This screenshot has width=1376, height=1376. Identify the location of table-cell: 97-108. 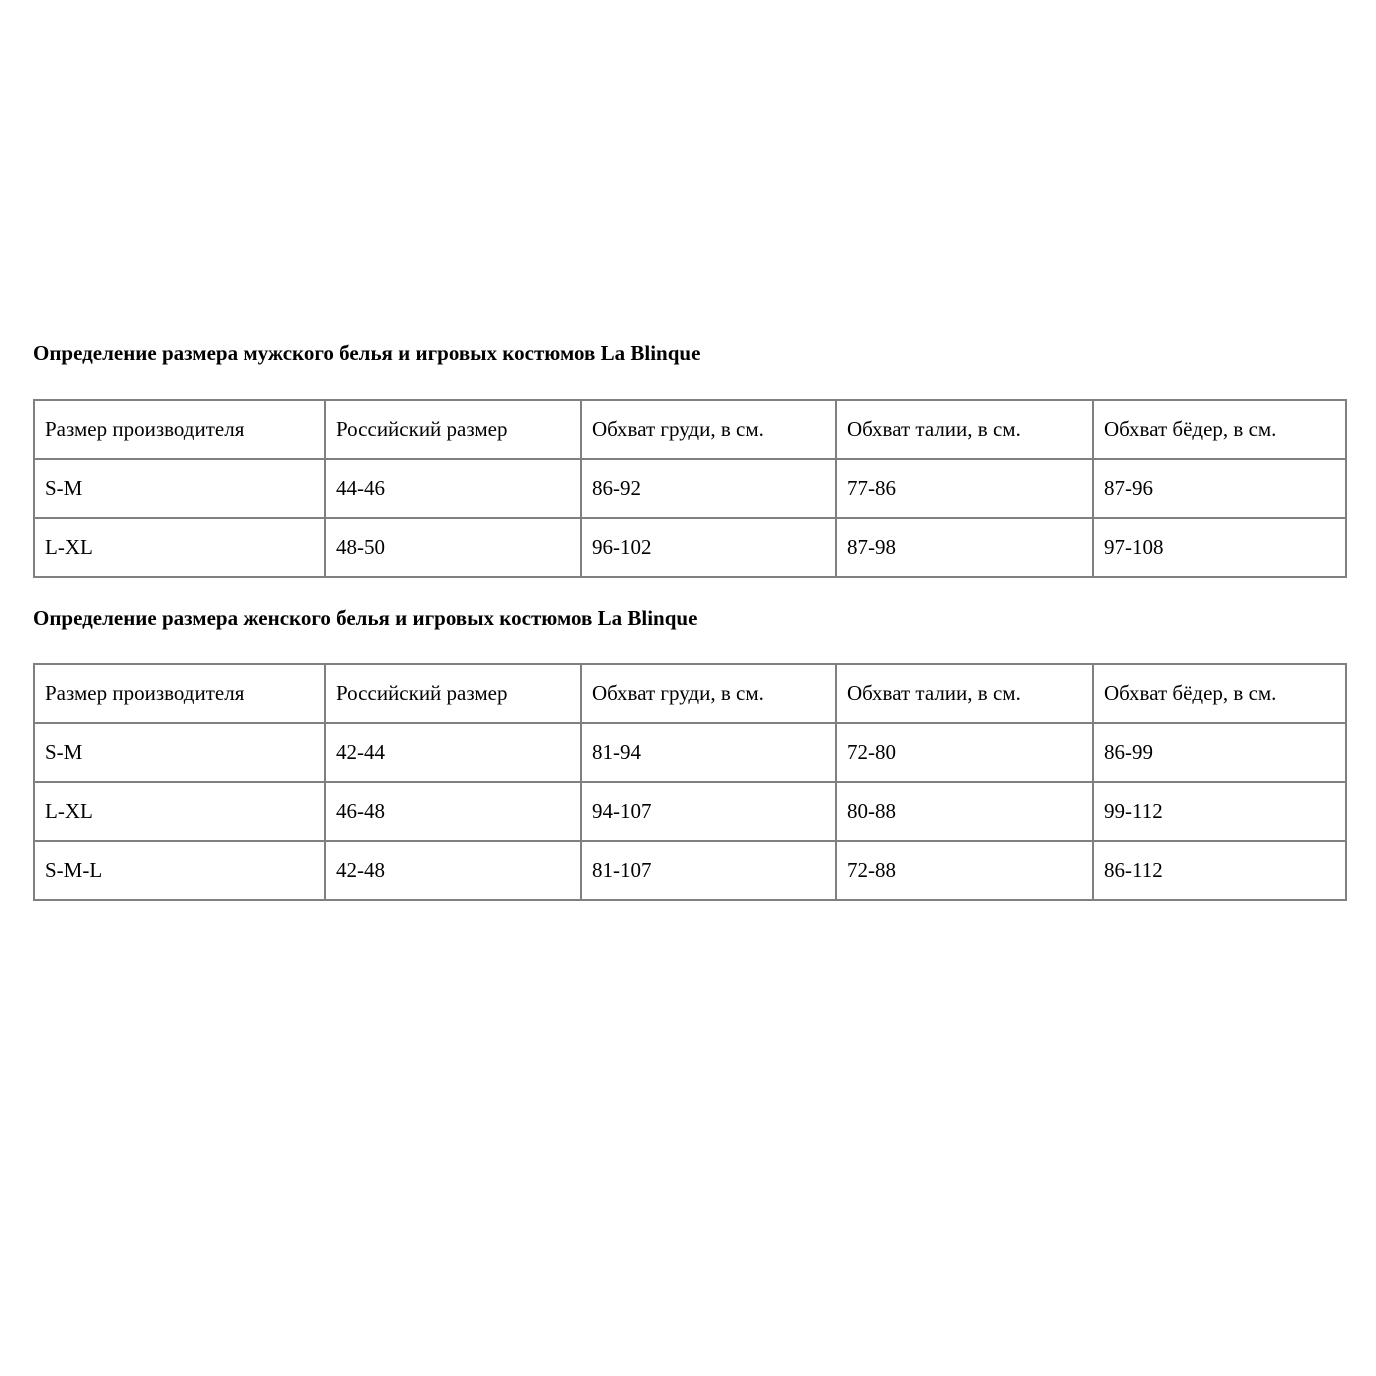
(1219, 547).